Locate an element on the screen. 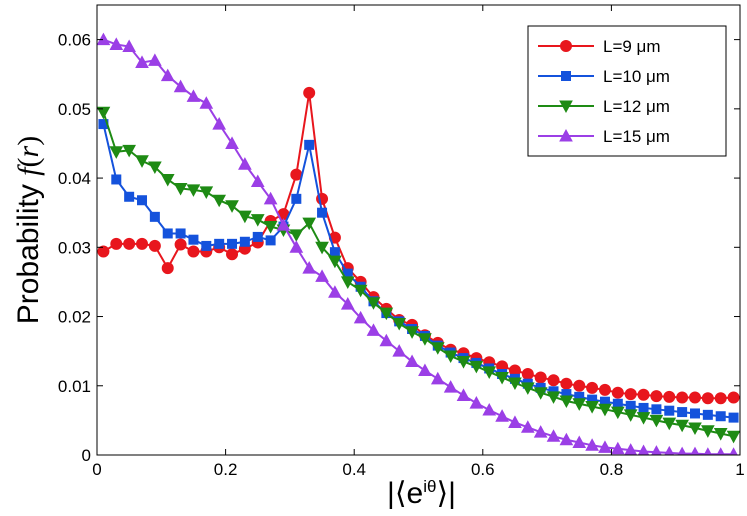  y-tick-label: 0.04 is located at coordinates (74, 178).